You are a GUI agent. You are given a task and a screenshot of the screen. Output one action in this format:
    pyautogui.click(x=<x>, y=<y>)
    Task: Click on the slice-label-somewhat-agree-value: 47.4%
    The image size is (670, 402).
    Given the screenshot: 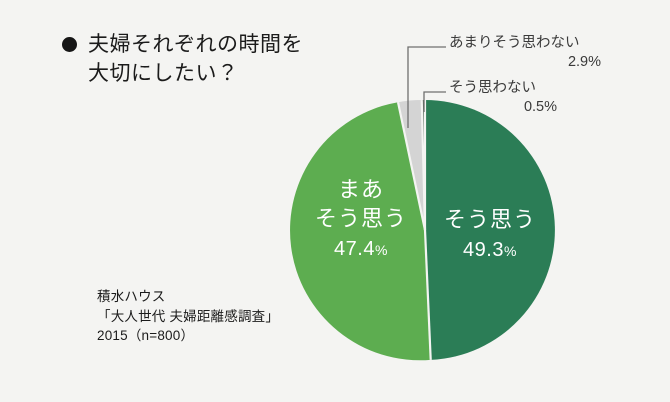 What is the action you would take?
    pyautogui.click(x=361, y=250)
    